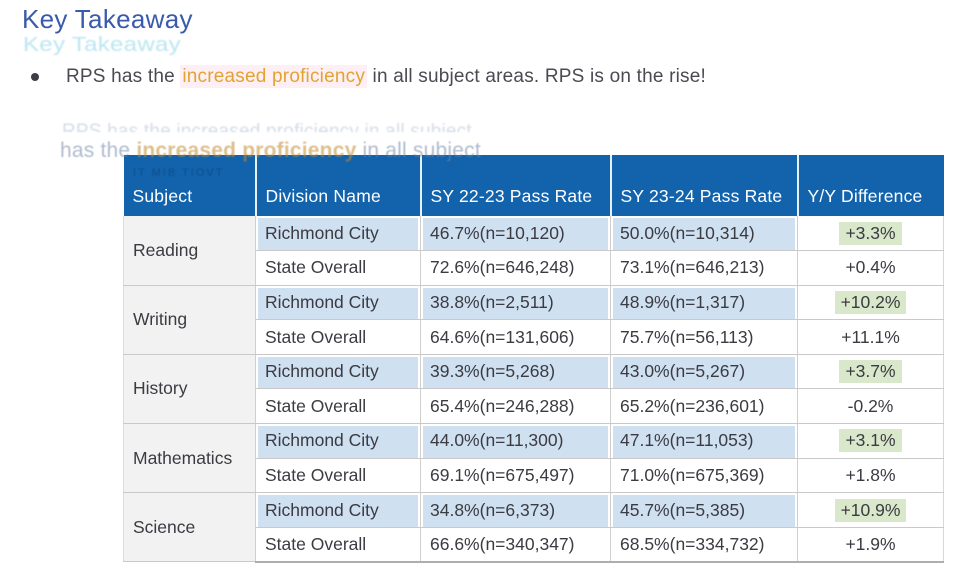 The image size is (960, 582). I want to click on sy2324-pass-rate-cell: 65.2%(n=236,601), so click(704, 406).